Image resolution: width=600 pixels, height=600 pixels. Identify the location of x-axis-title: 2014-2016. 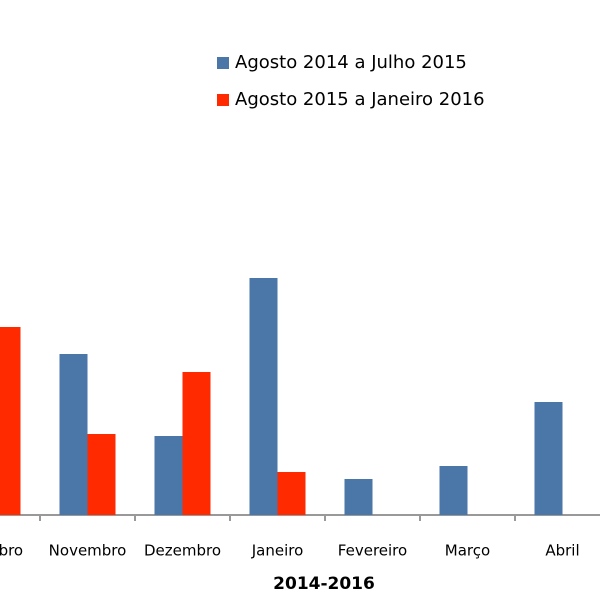
(324, 584).